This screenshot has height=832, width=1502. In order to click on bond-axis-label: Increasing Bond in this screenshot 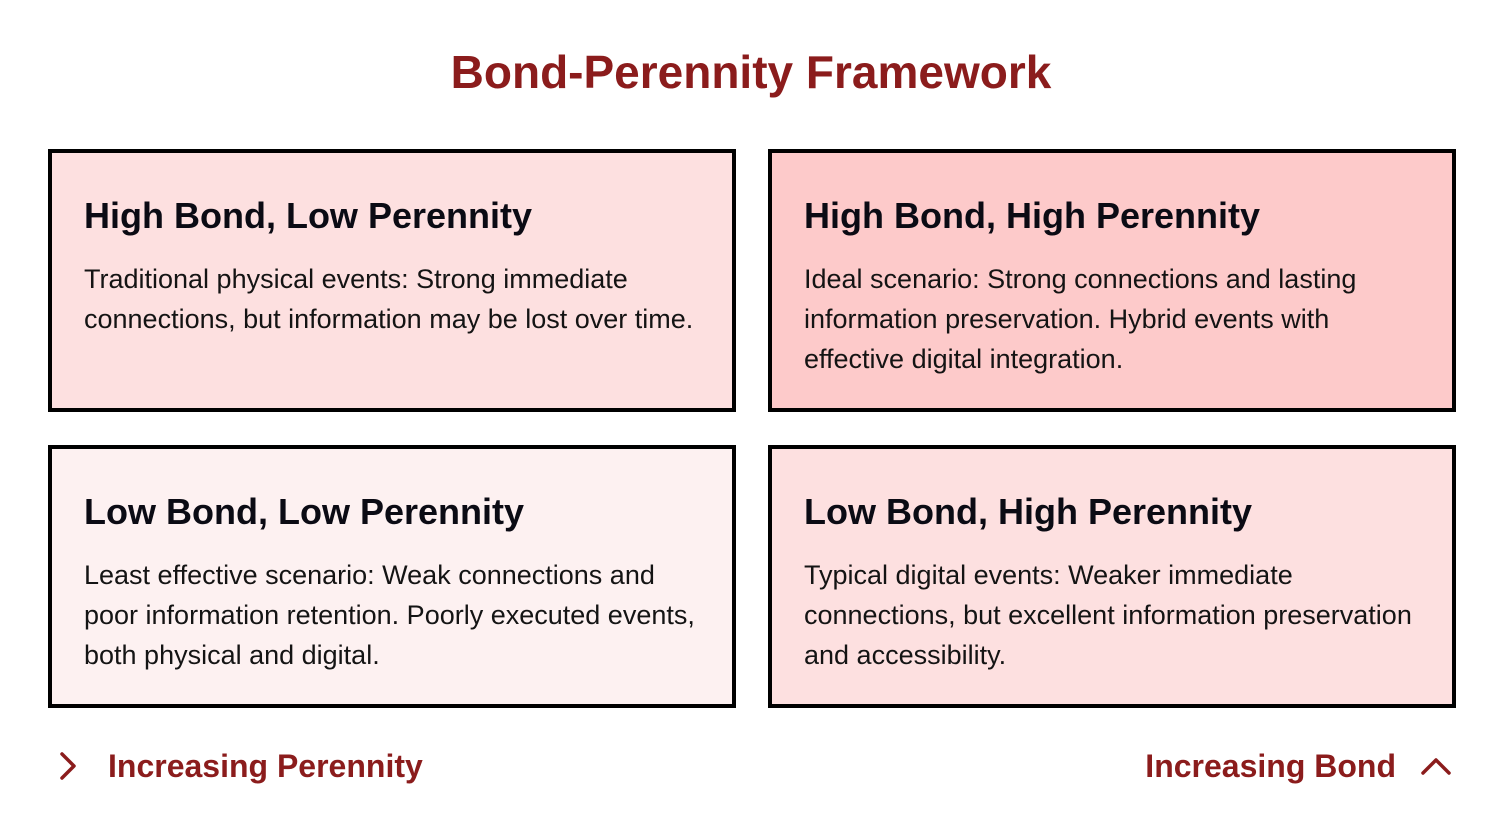, I will do `click(1298, 766)`.